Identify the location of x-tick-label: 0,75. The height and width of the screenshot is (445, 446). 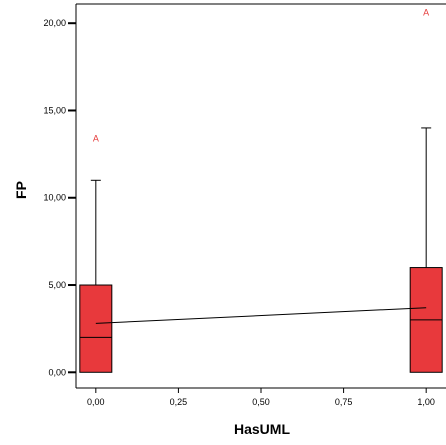
(344, 402).